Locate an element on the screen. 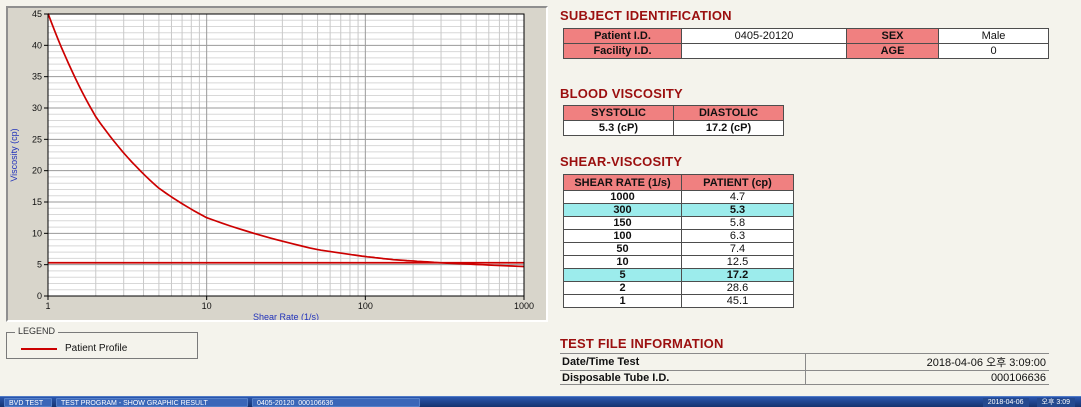 The height and width of the screenshot is (407, 1081). tray-date: 2018-04-06 is located at coordinates (1005, 402).